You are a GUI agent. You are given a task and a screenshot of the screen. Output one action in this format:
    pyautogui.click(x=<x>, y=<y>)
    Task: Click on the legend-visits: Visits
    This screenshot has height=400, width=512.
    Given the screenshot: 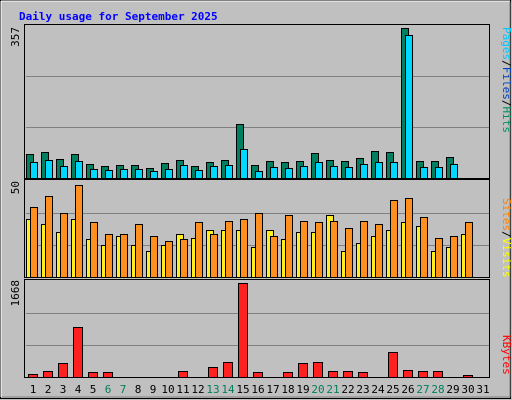 What is the action you would take?
    pyautogui.click(x=506, y=258)
    